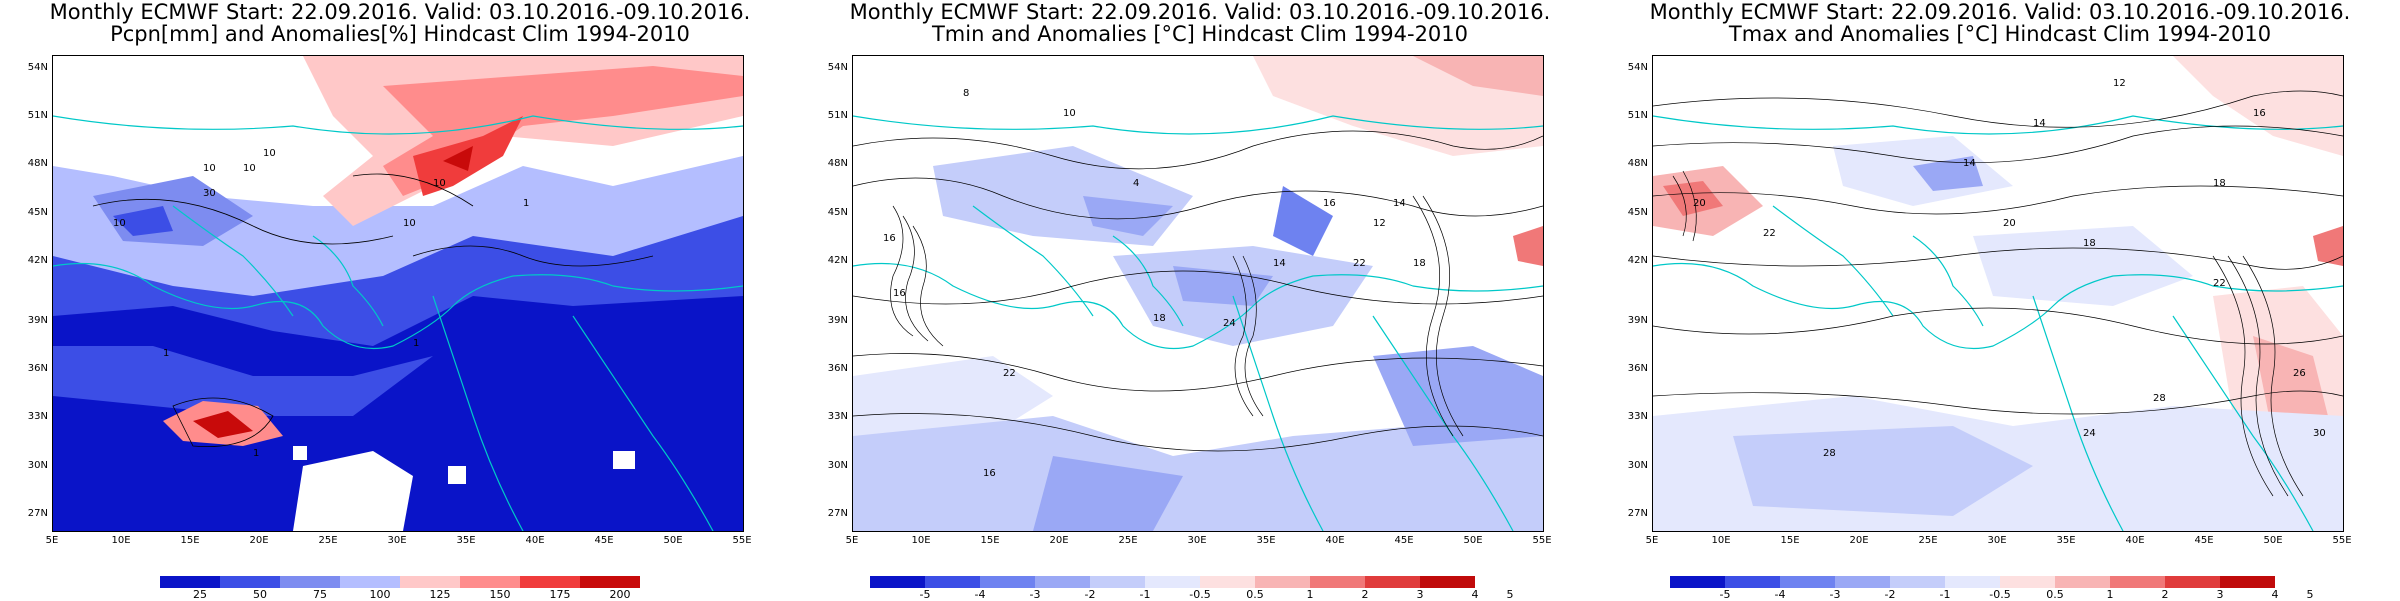 This screenshot has height=601, width=2400. I want to click on lat-tick: 48N, so click(837, 163).